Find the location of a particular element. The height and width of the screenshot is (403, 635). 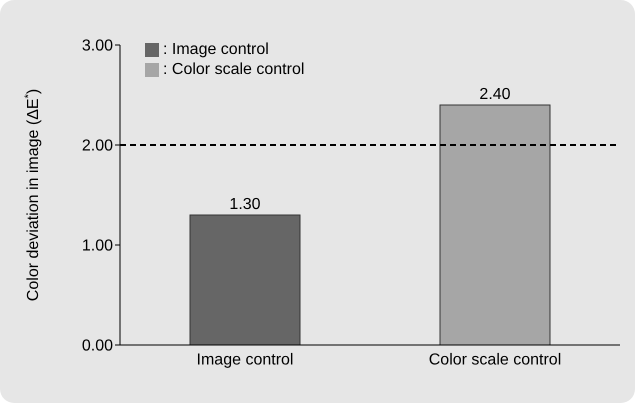

y-tick-label: 3.00 is located at coordinates (98, 46).